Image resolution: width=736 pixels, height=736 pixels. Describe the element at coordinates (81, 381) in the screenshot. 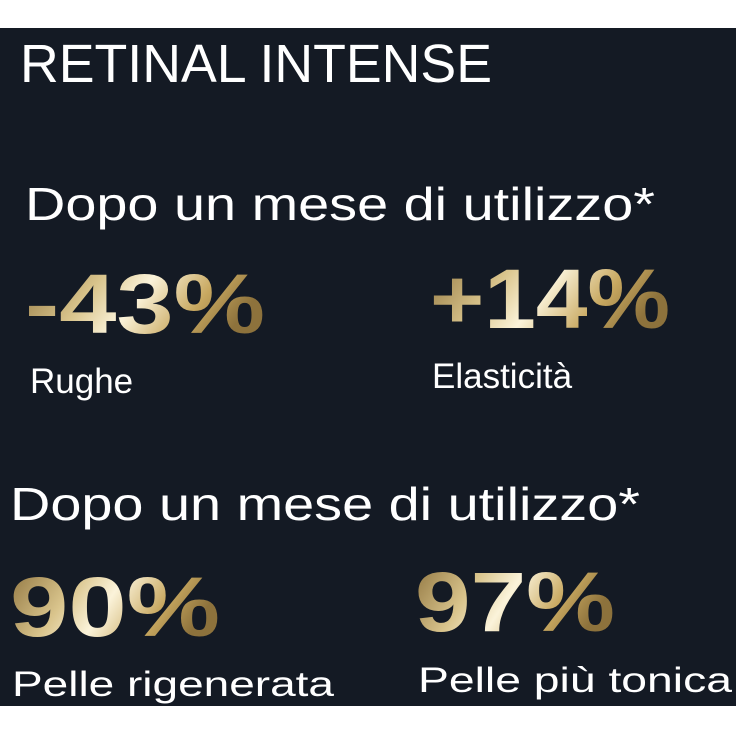

I see `stat-label: Rughe` at that location.